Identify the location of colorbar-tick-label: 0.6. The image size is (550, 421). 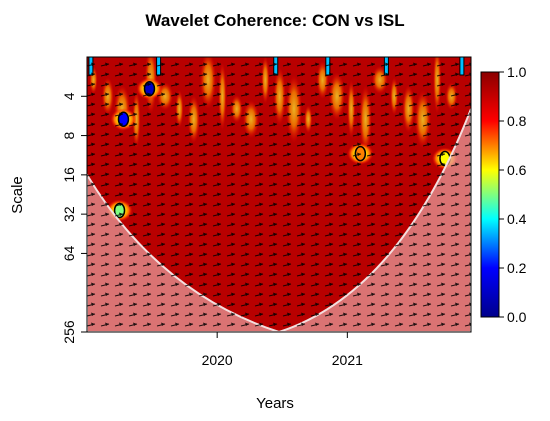
(517, 170).